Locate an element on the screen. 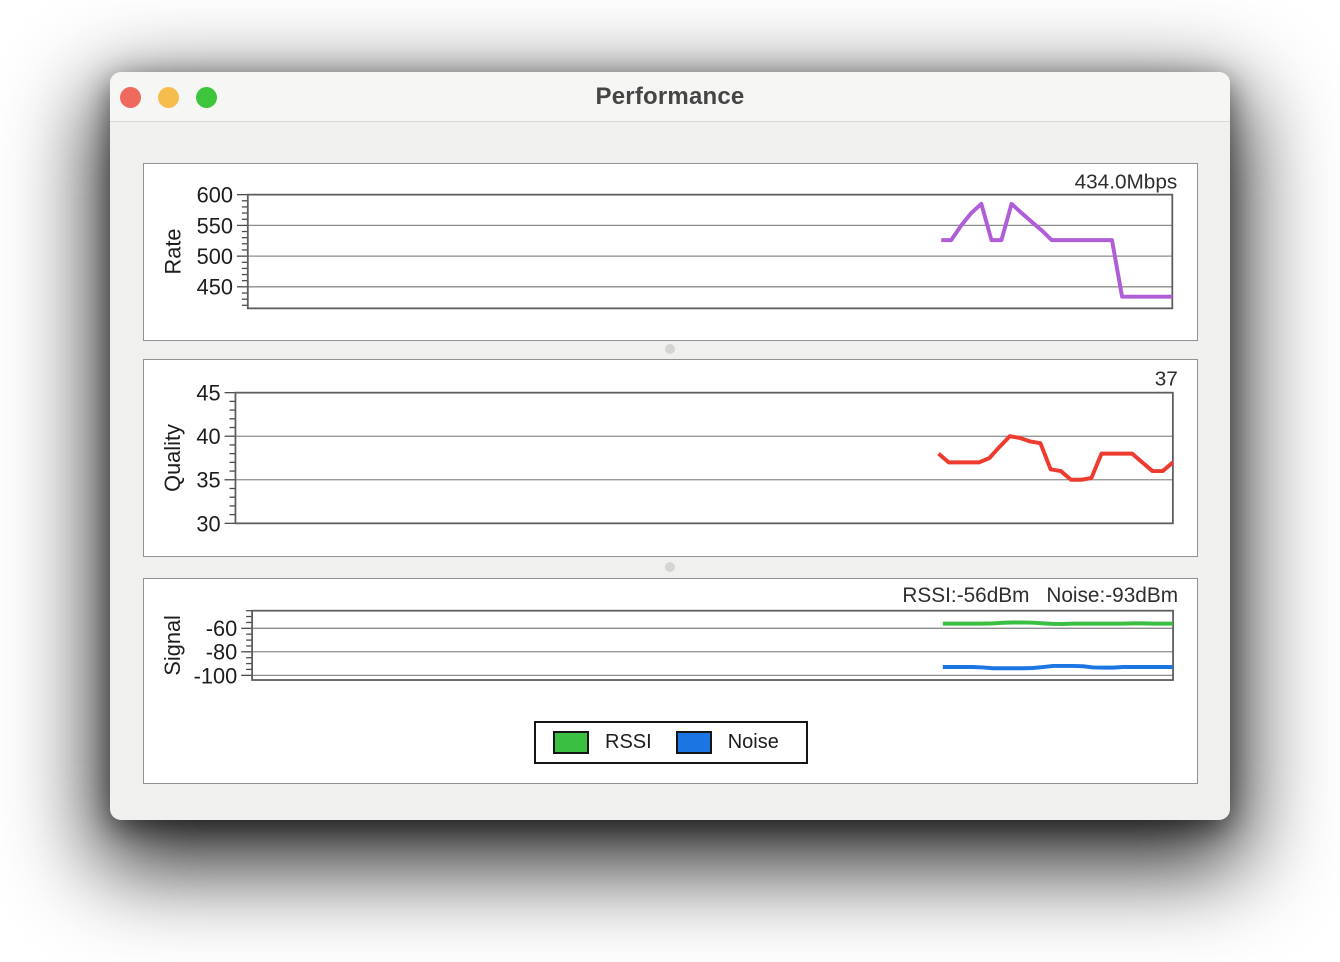  svg-text: 35 is located at coordinates (208, 480).